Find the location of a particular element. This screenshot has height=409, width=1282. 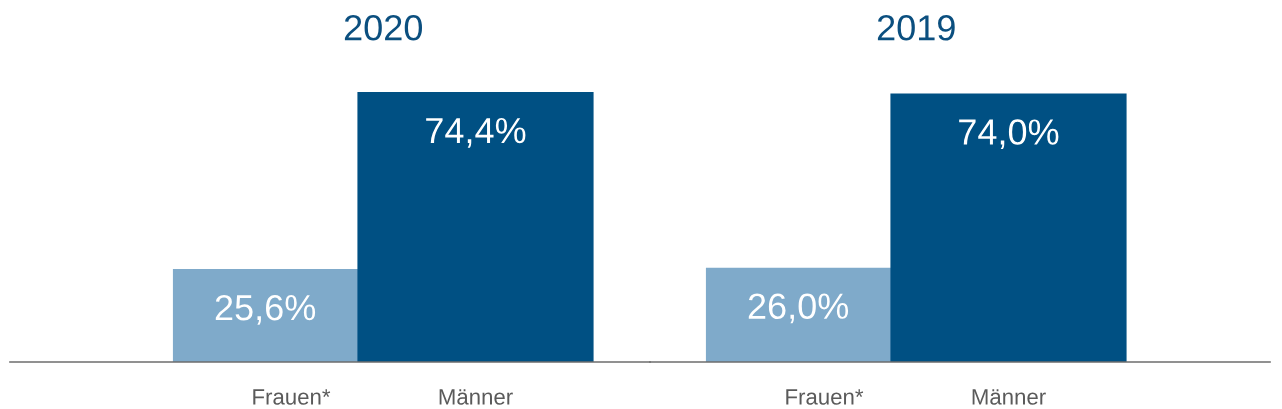

data-label: 26,0% is located at coordinates (798, 308).